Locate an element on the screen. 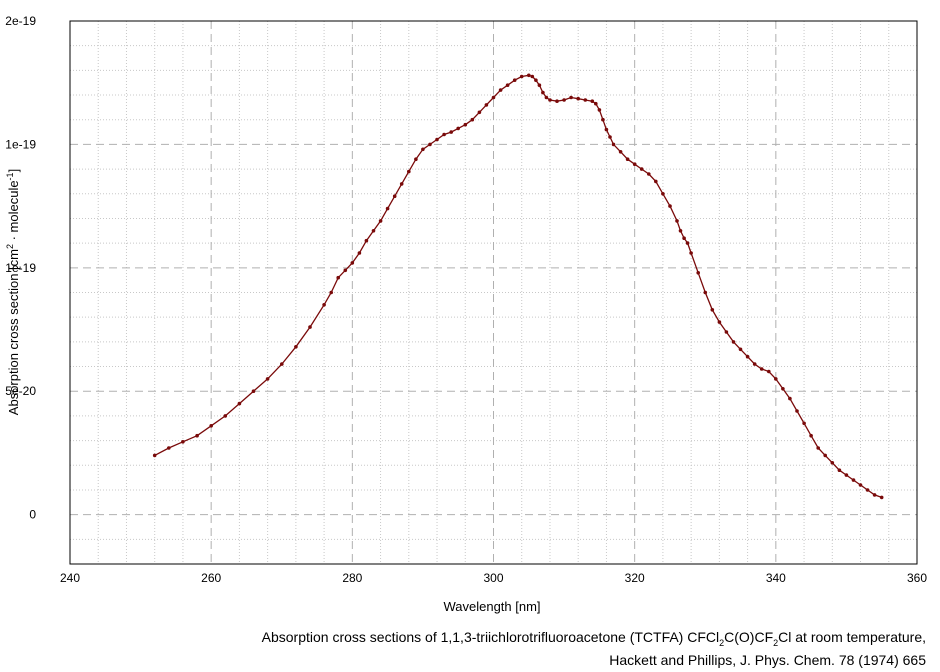 The height and width of the screenshot is (672, 940). x-tick-label: 320 is located at coordinates (635, 578).